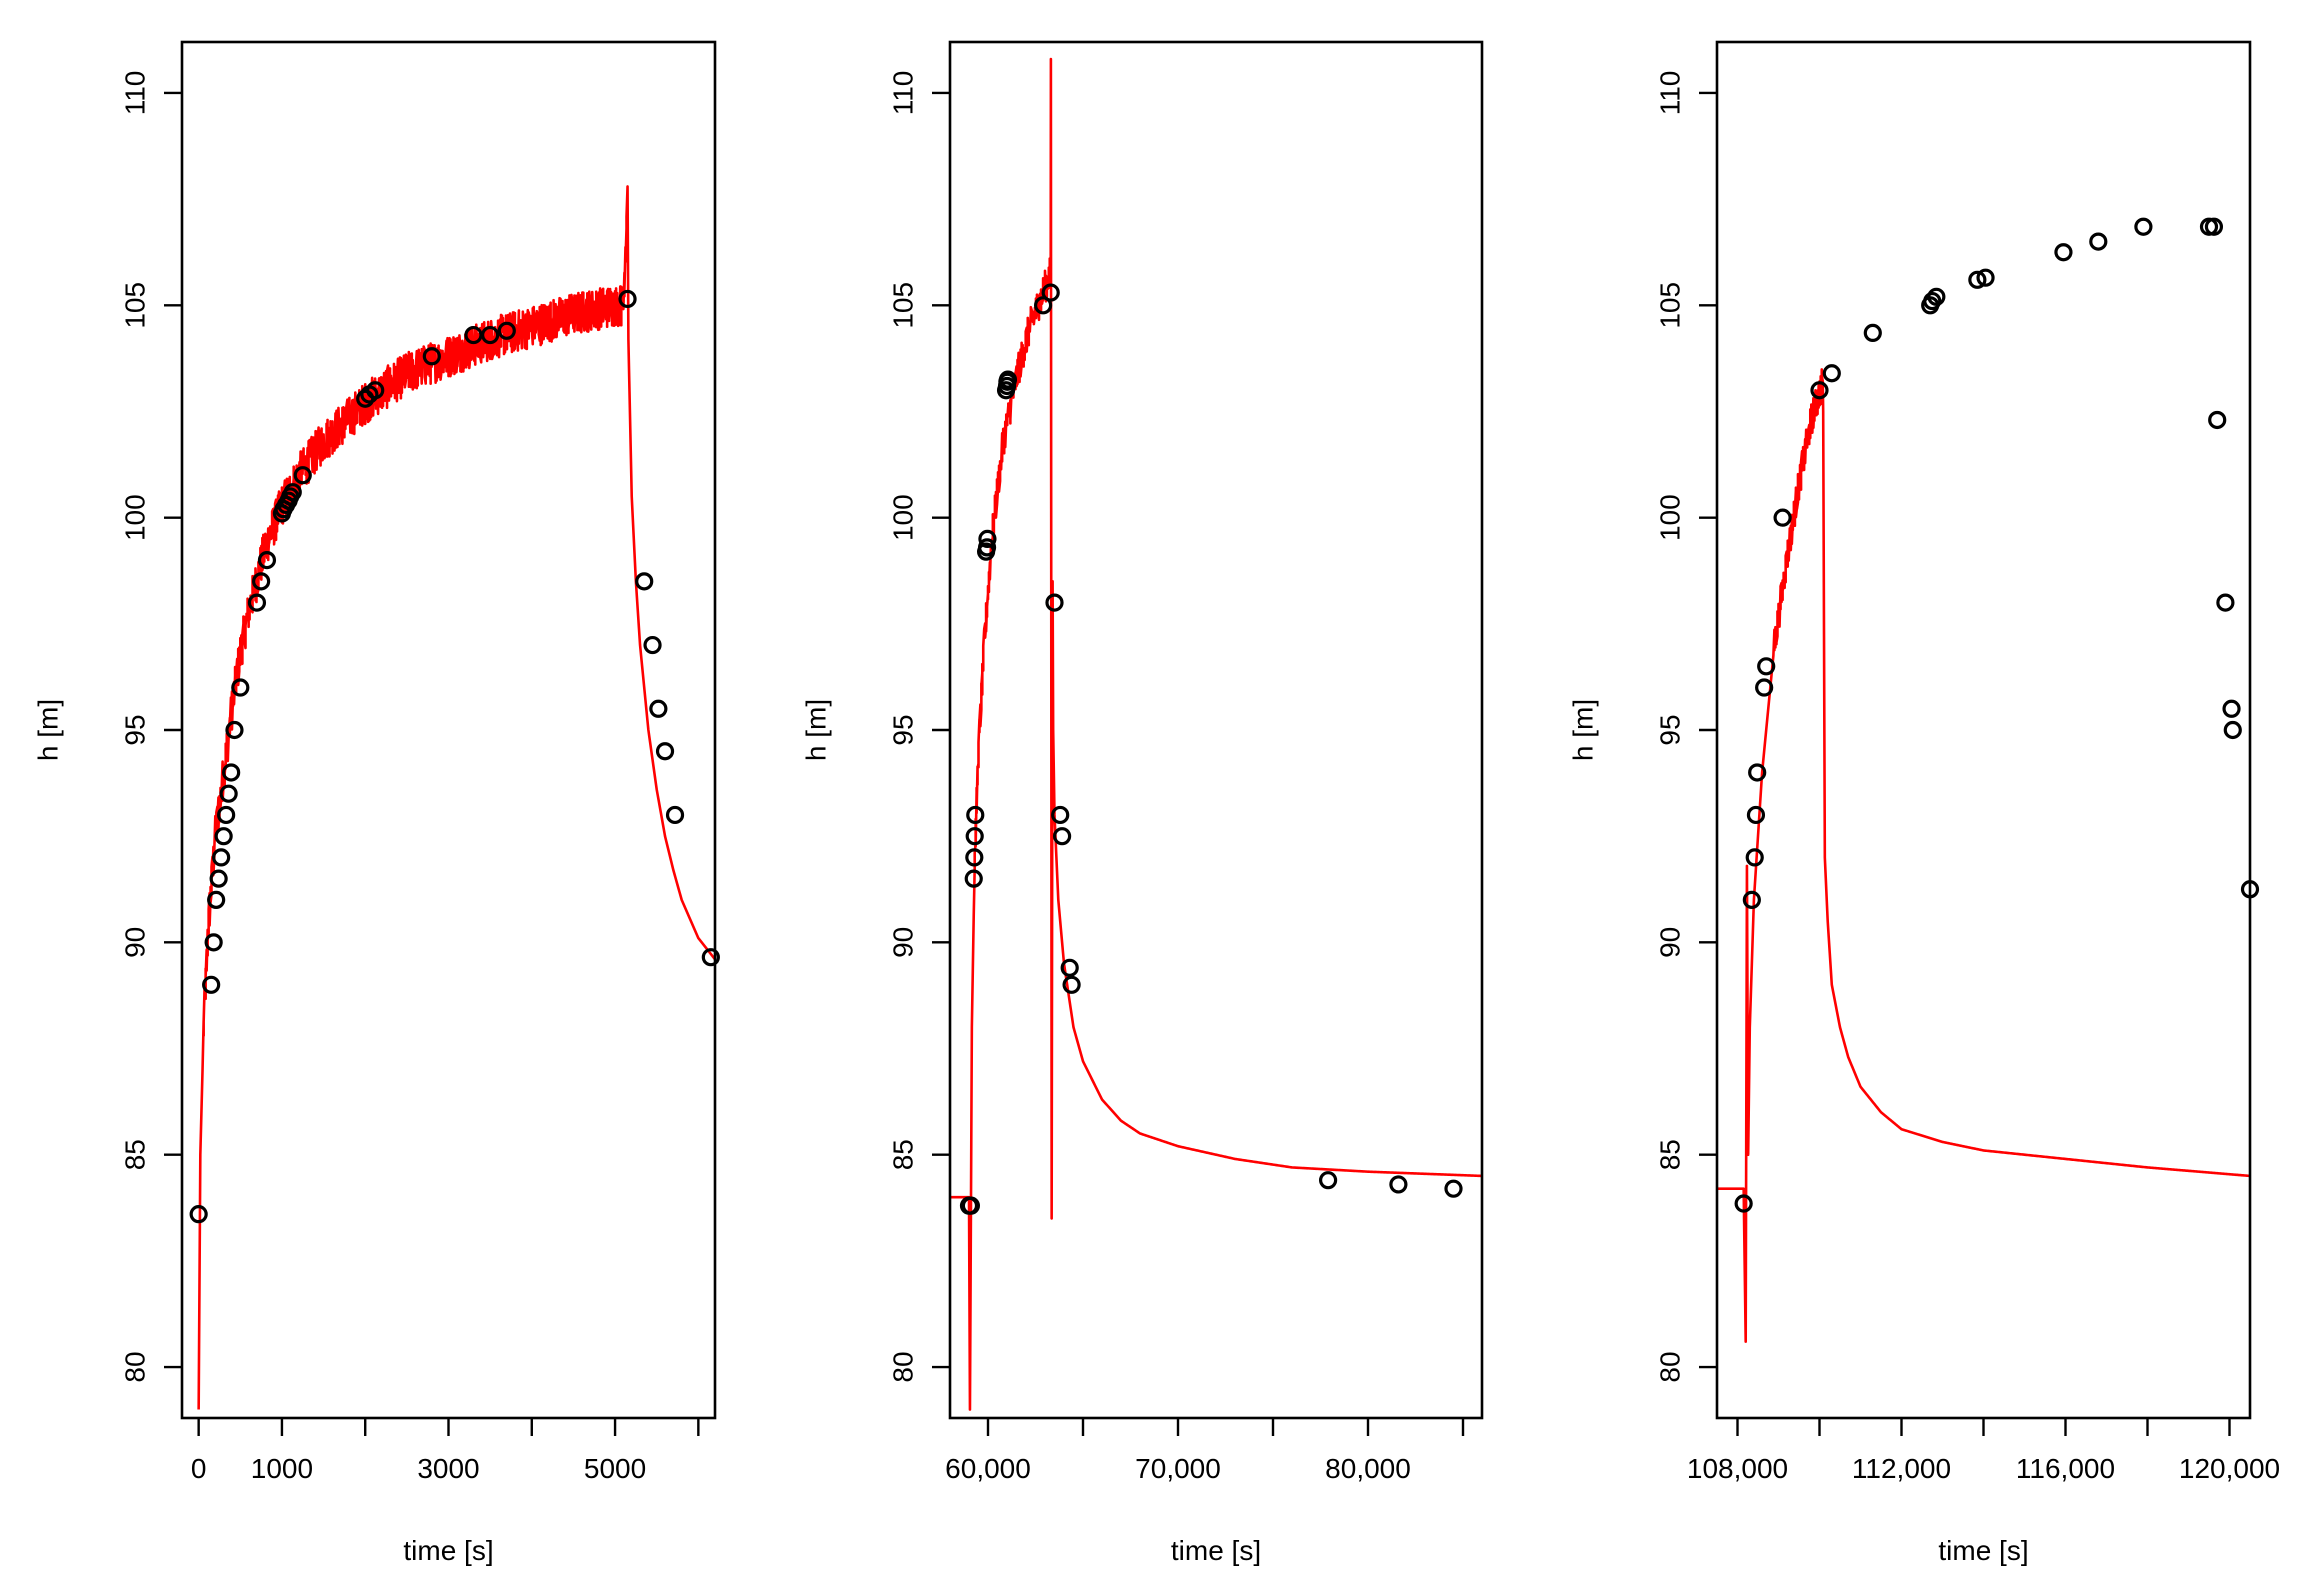 The height and width of the screenshot is (1585, 2310). I want to click on simulated-series-line, so click(1983, 855).